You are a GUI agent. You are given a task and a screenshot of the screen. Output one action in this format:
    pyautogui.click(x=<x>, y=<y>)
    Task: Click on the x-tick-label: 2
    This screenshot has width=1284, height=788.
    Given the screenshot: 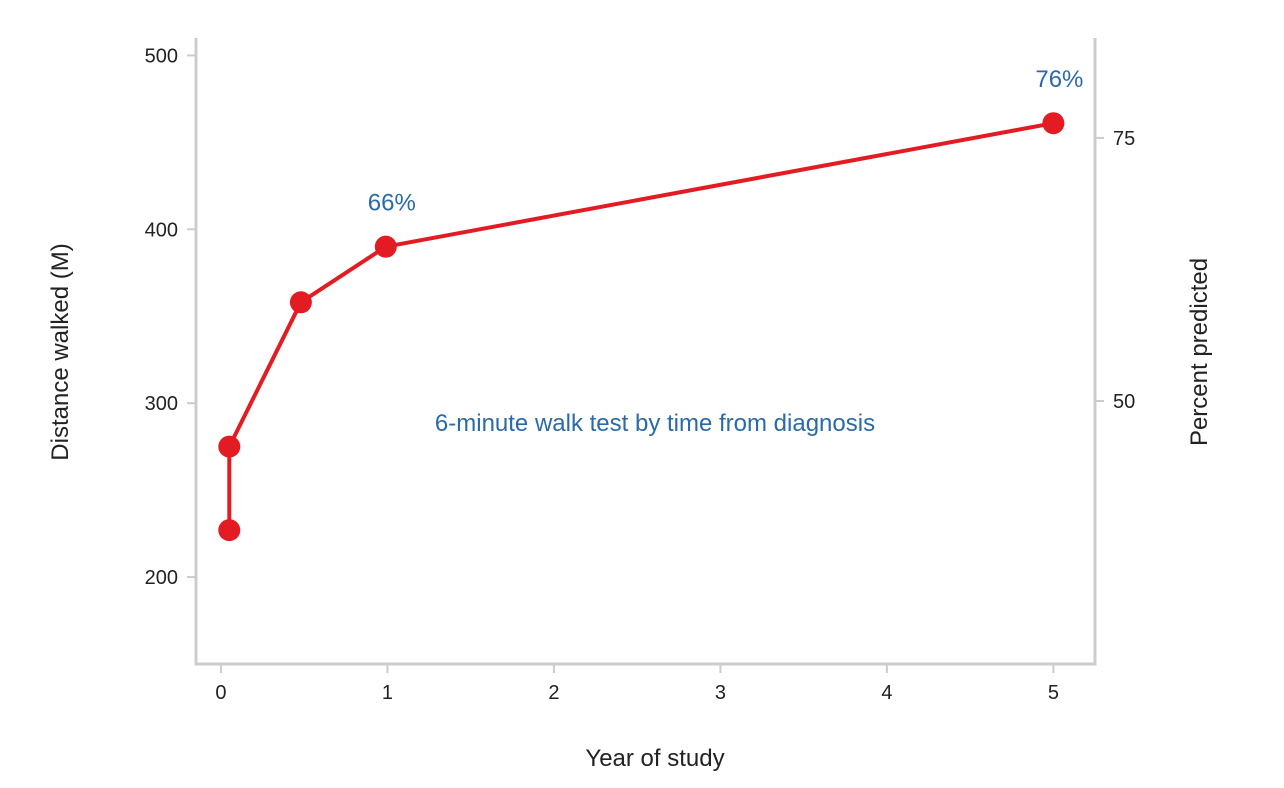 What is the action you would take?
    pyautogui.click(x=553, y=693)
    